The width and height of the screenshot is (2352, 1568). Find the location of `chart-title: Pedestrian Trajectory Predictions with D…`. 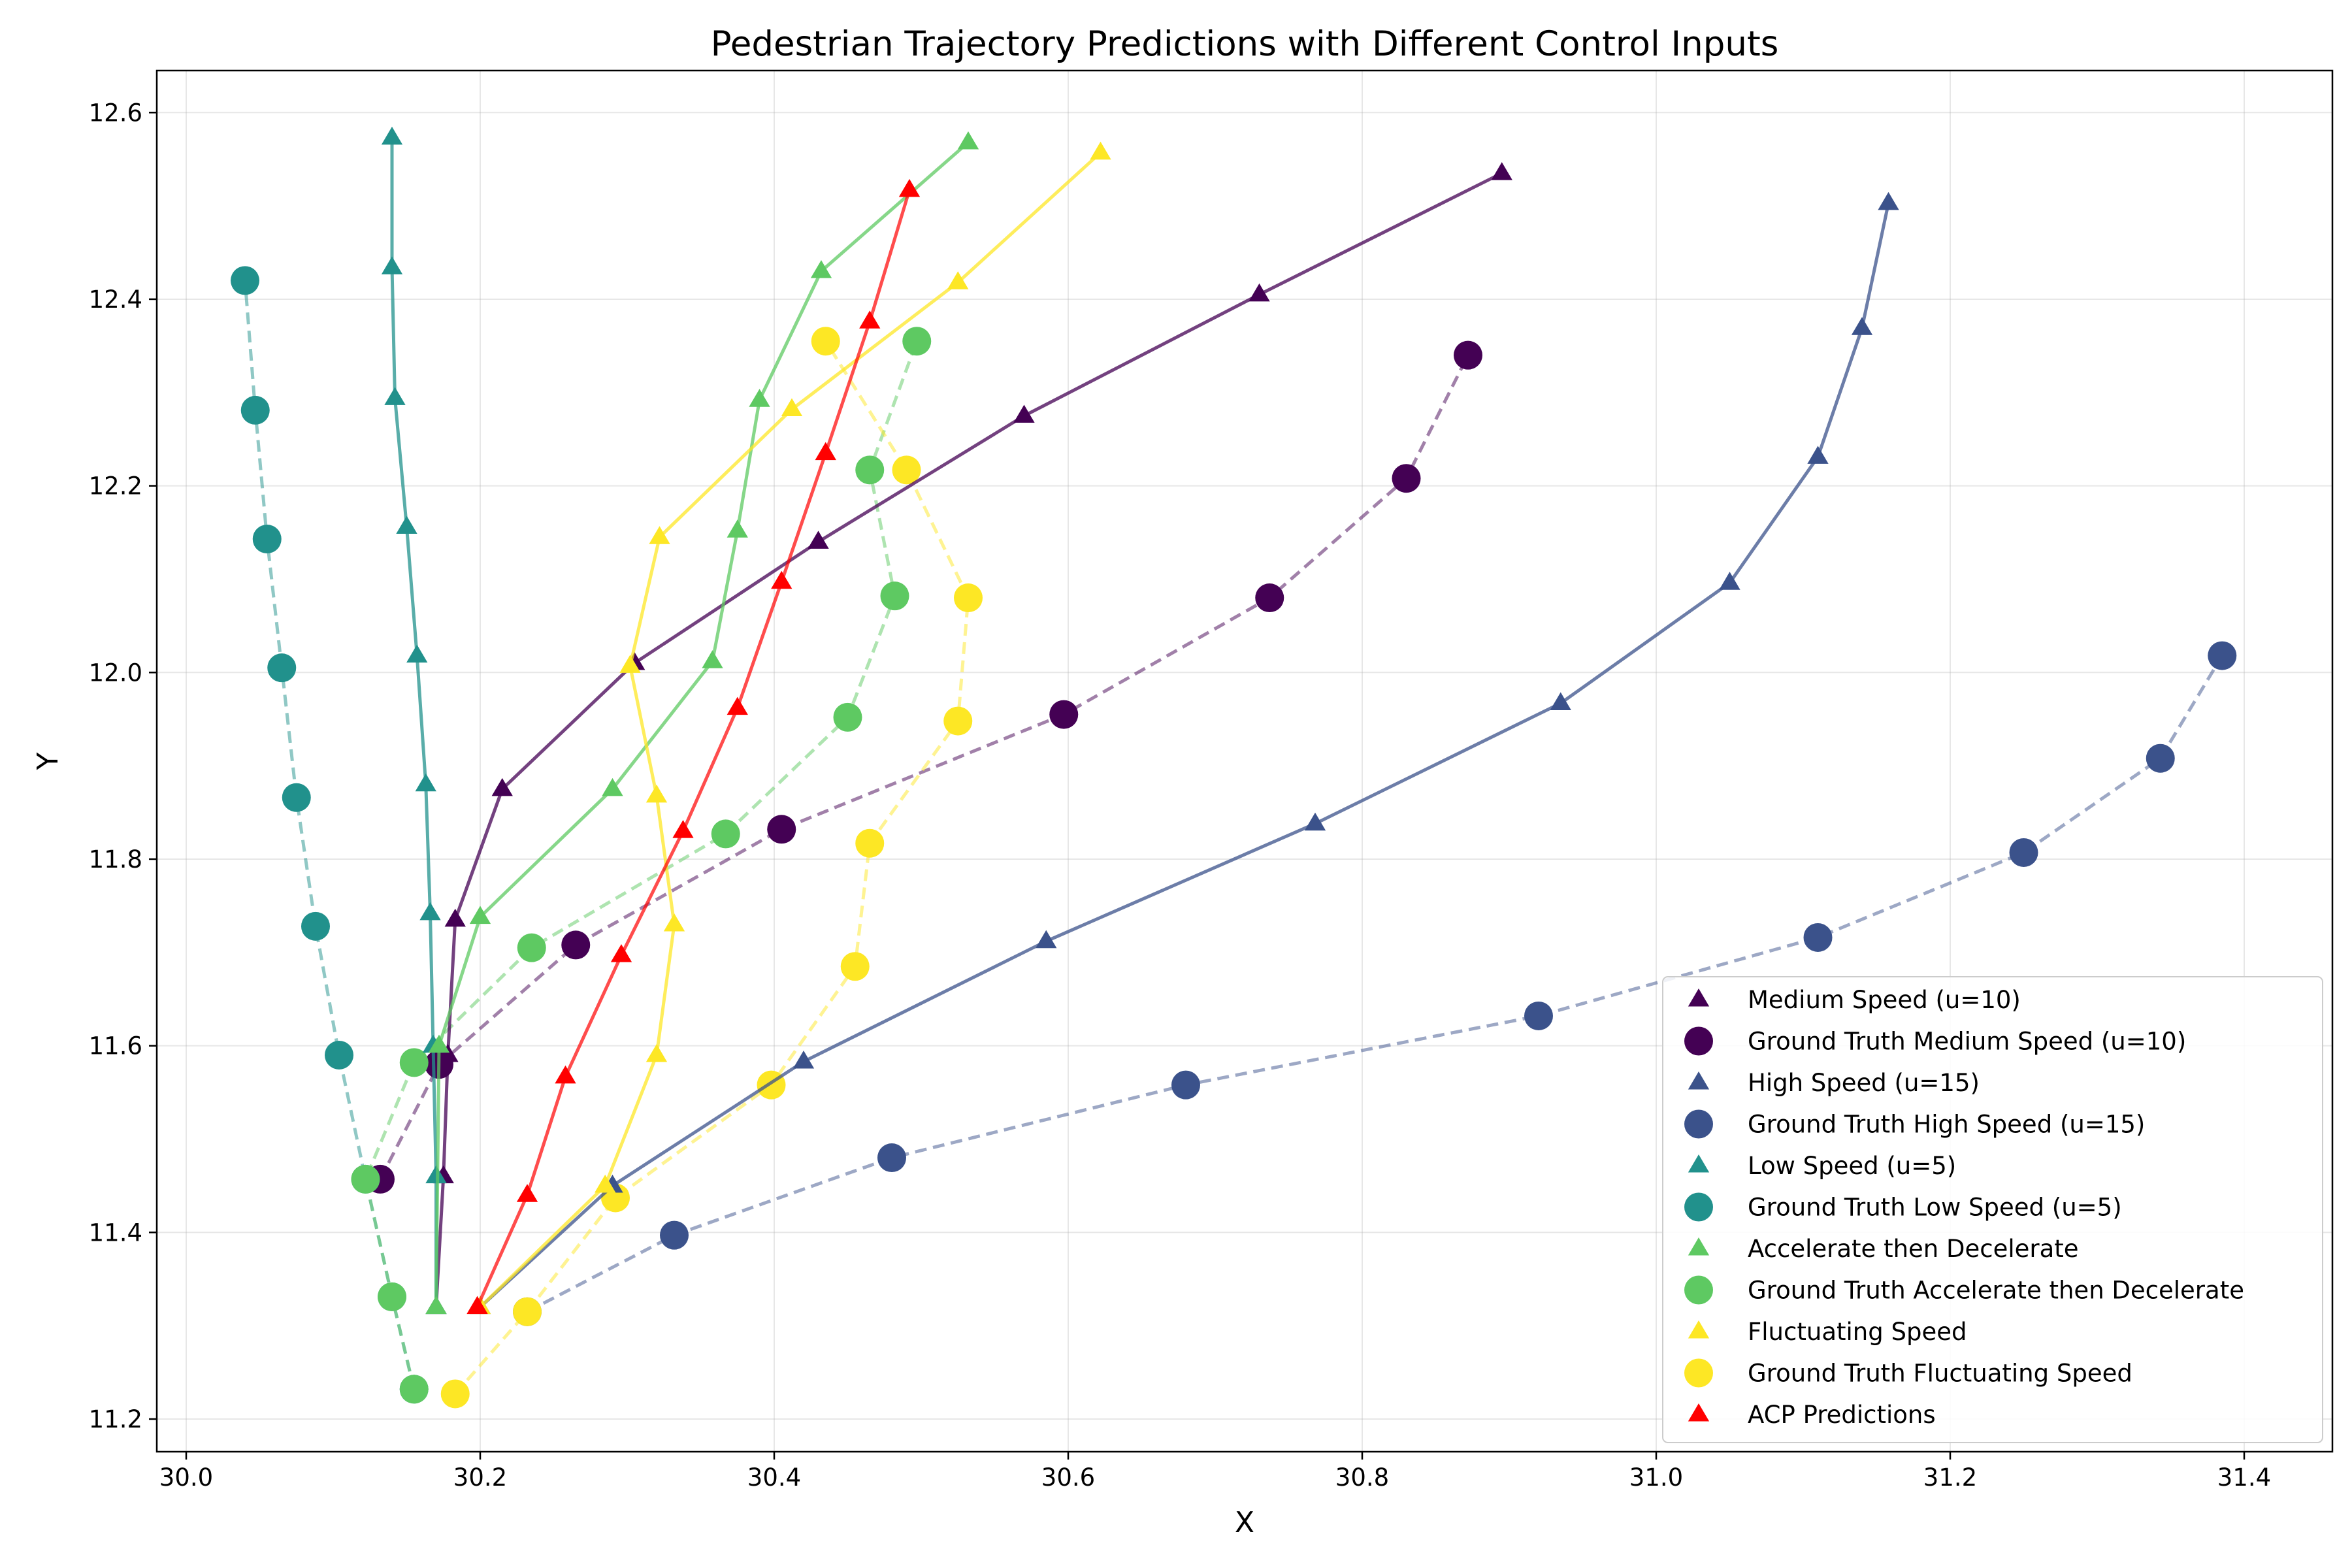

chart-title: Pedestrian Trajectory Predictions with D… is located at coordinates (1245, 44).